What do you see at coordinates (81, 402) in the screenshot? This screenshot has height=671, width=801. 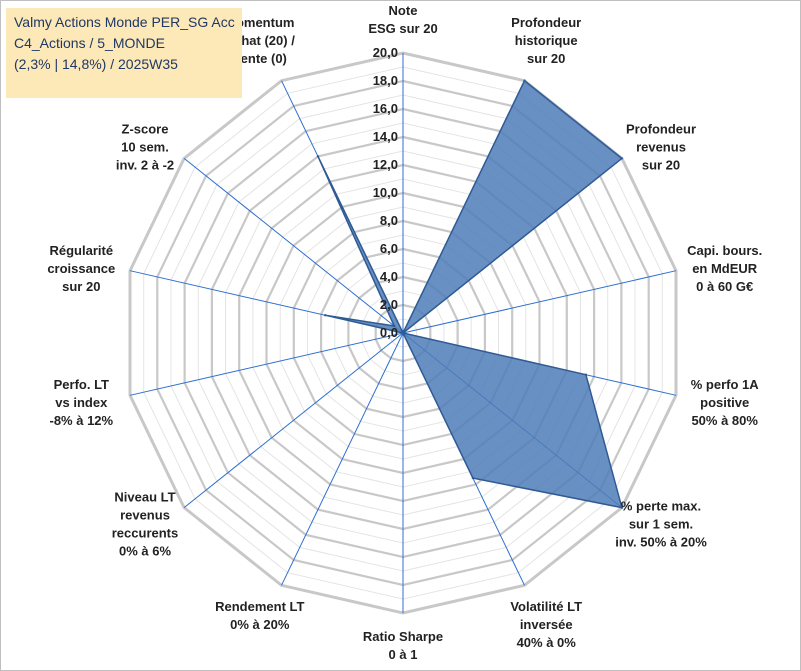 I see `axis-label: vs index` at bounding box center [81, 402].